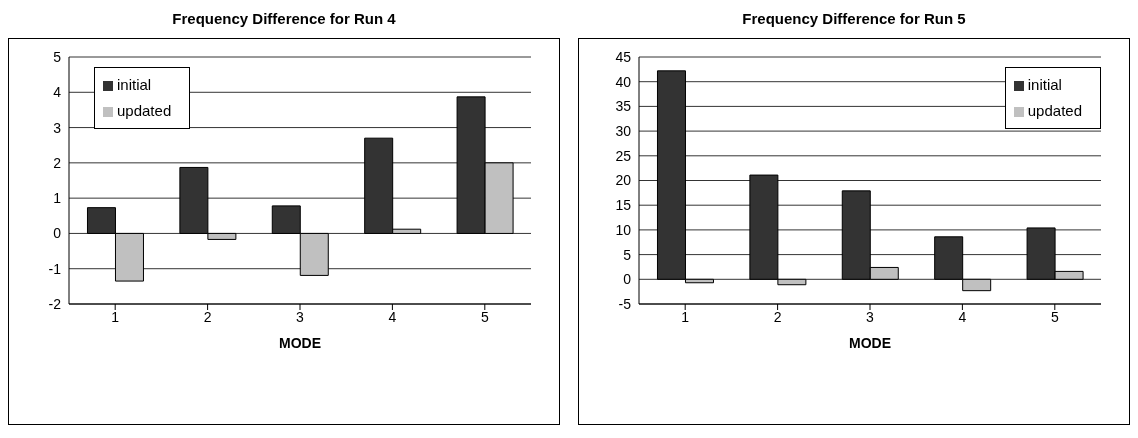 The width and height of the screenshot is (1138, 438). What do you see at coordinates (284, 19) in the screenshot?
I see `chart-title: Frequency Difference for Run 4` at bounding box center [284, 19].